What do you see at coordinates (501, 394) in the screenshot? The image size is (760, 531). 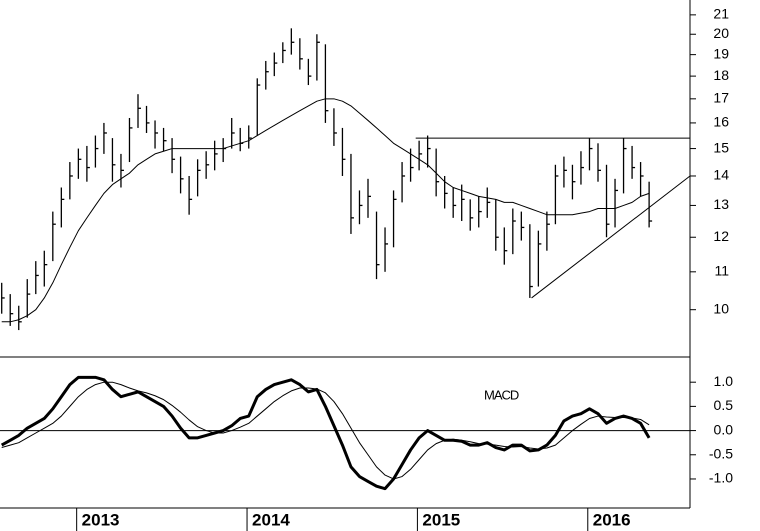 I see `indicator-label: MACD` at bounding box center [501, 394].